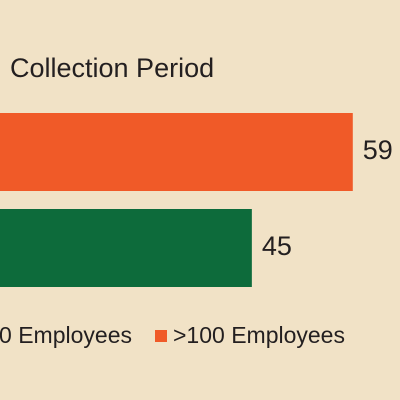  What do you see at coordinates (378, 150) in the screenshot?
I see `value-label: 59` at bounding box center [378, 150].